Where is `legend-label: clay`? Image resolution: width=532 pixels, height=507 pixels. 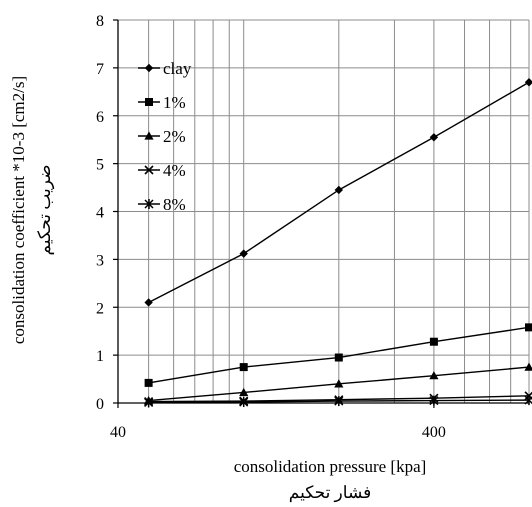
legend-label: clay is located at coordinates (177, 68).